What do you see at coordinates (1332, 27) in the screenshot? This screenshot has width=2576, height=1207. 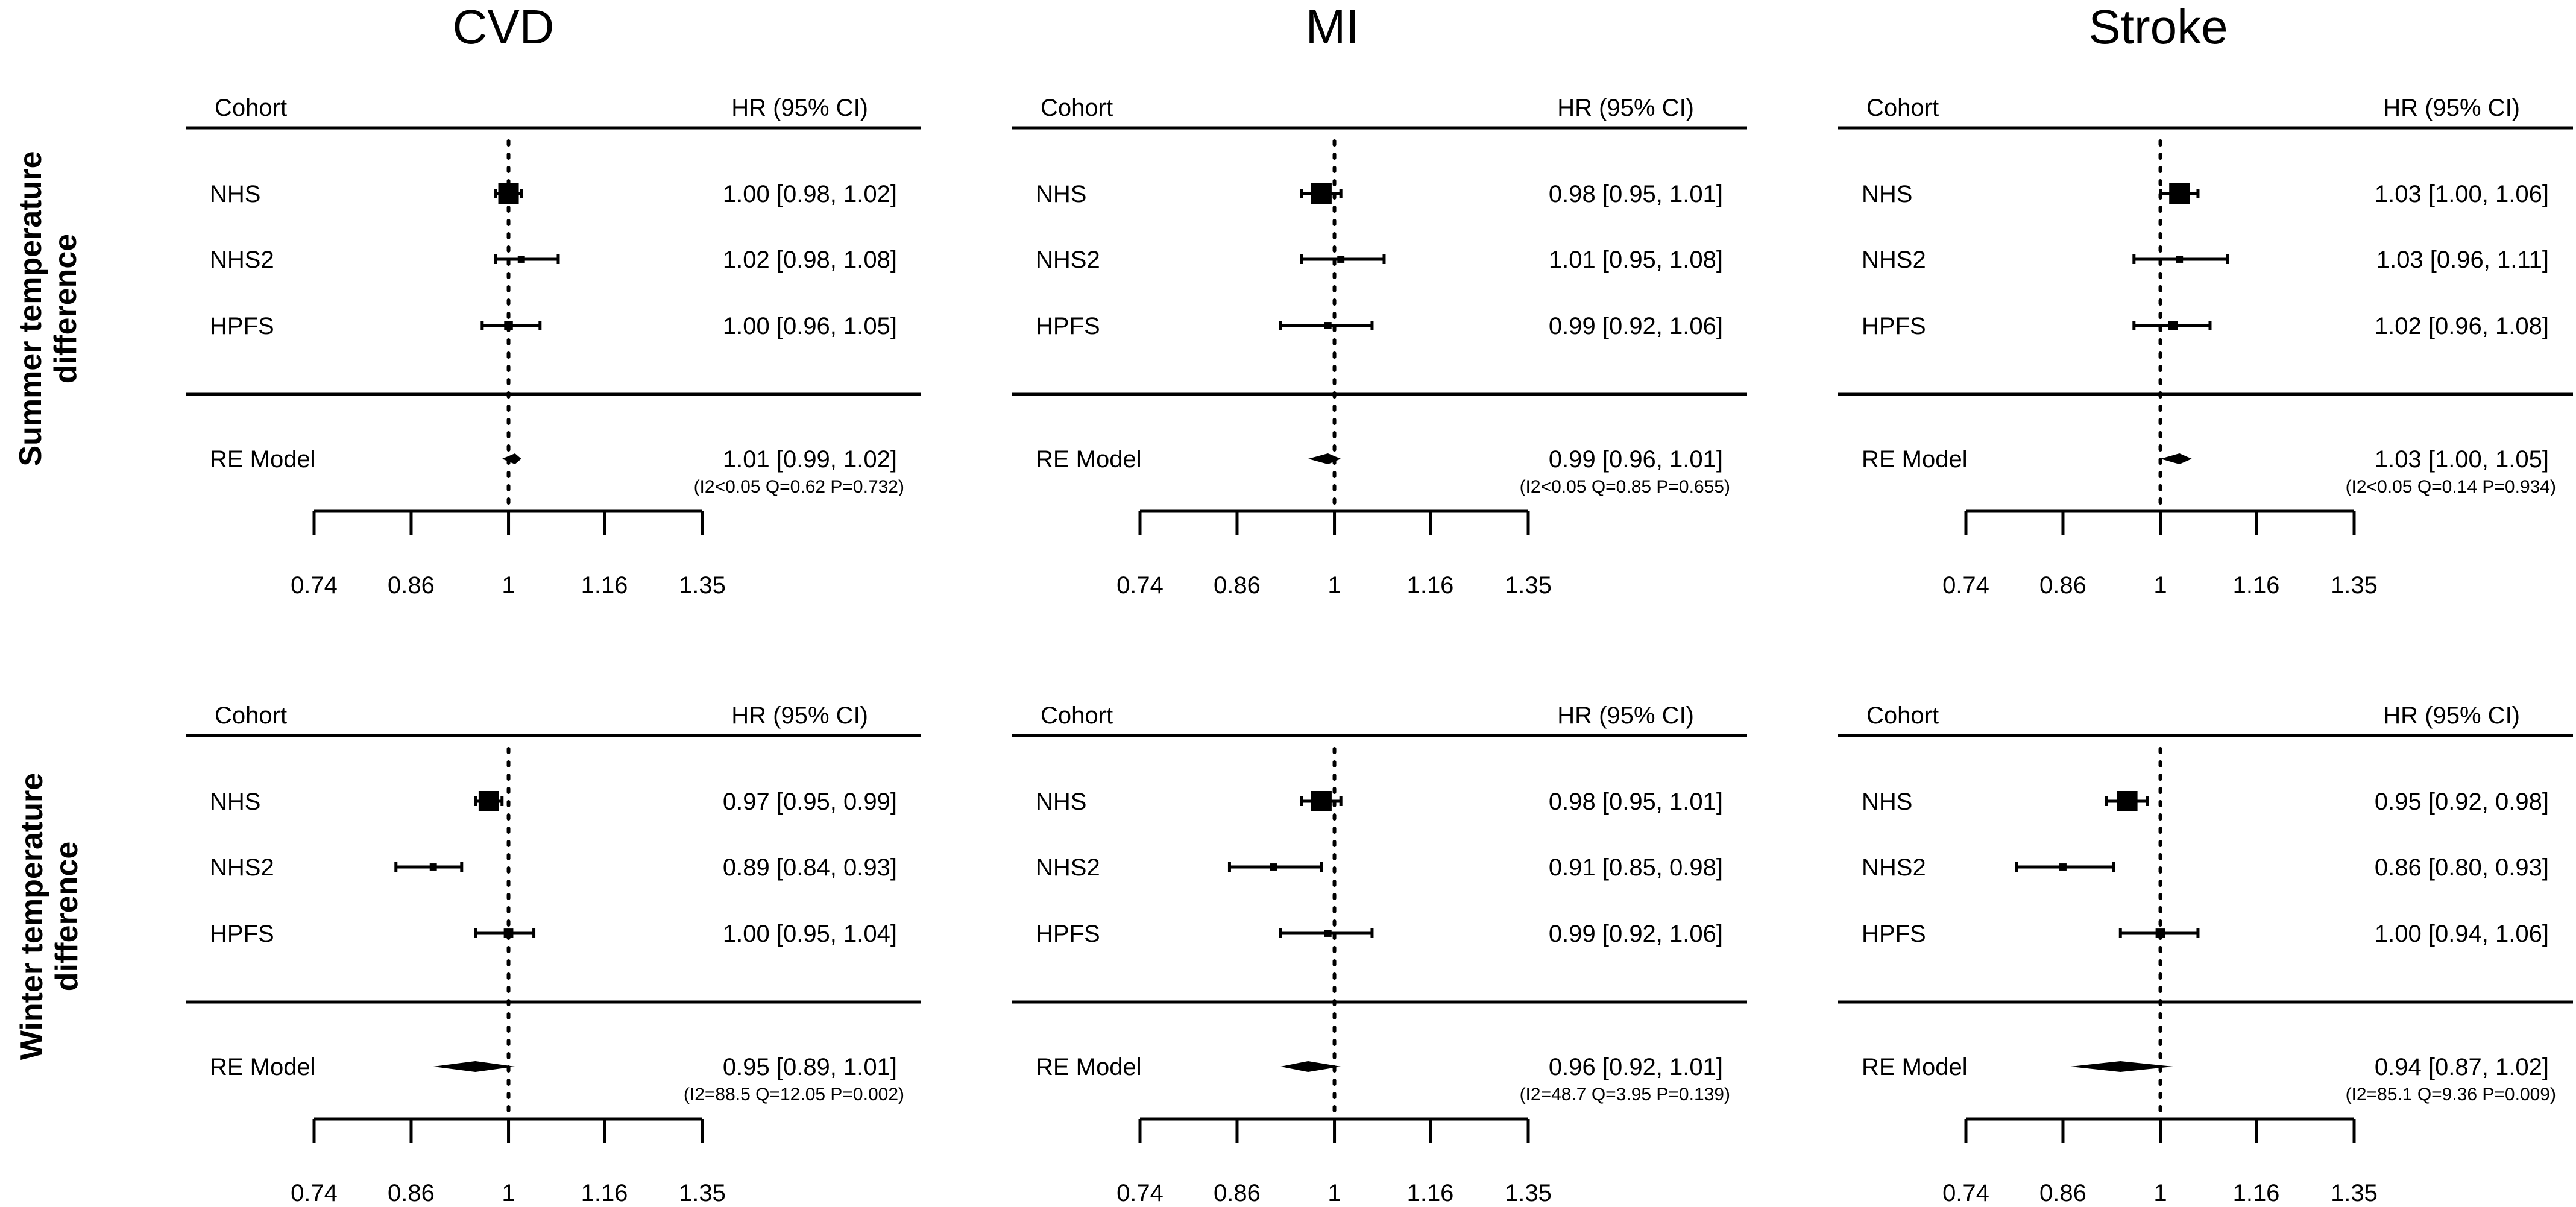 I see `column-title-mi: MI` at bounding box center [1332, 27].